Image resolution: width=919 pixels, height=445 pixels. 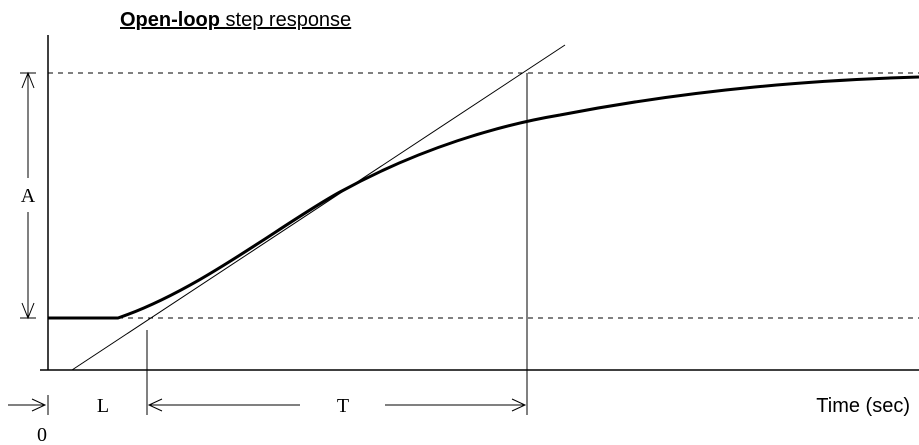 What do you see at coordinates (28, 196) in the screenshot?
I see `amplitude-label: A` at bounding box center [28, 196].